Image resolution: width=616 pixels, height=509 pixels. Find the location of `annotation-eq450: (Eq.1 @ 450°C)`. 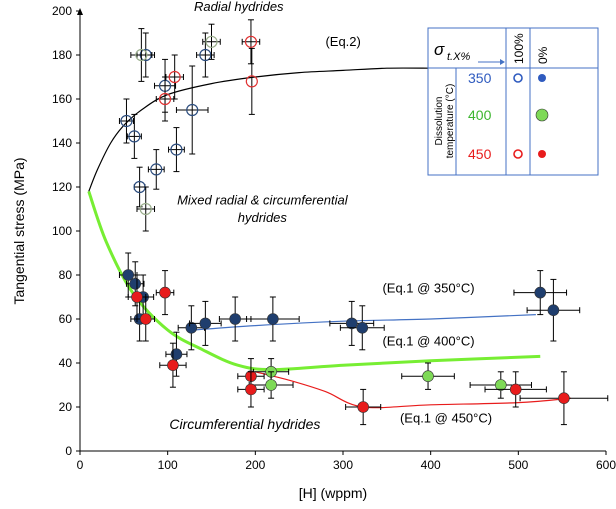

annotation-eq450: (Eq.1 @ 450°C) is located at coordinates (446, 417).